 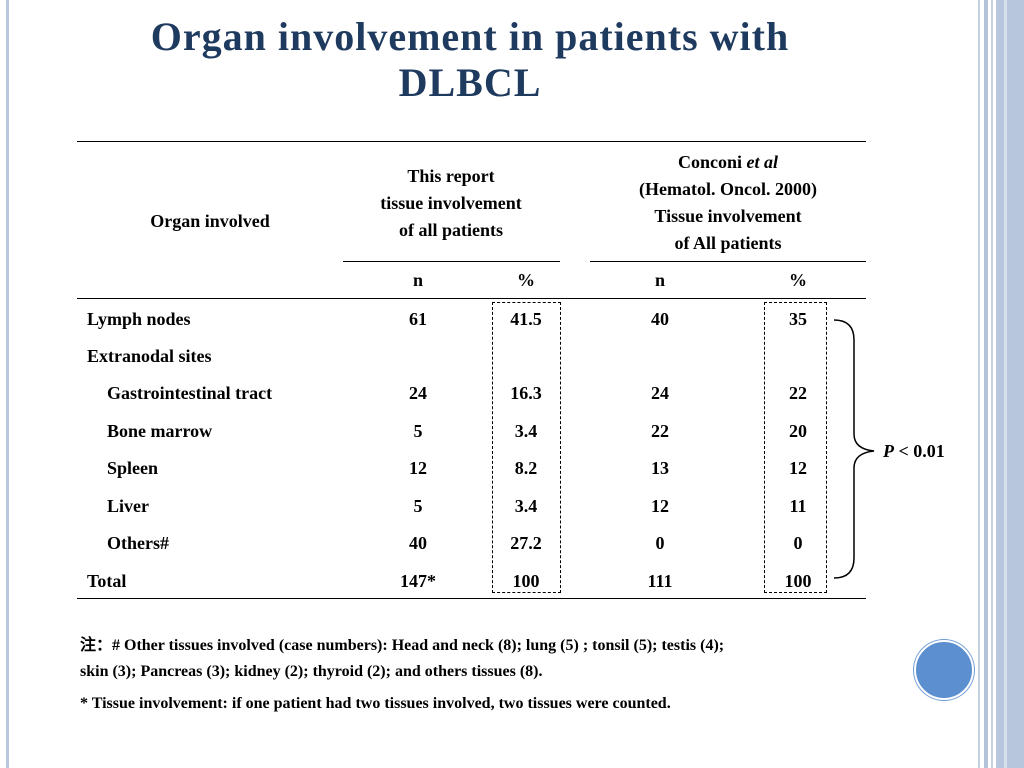 What do you see at coordinates (660, 468) in the screenshot?
I see `cell-value: 13` at bounding box center [660, 468].